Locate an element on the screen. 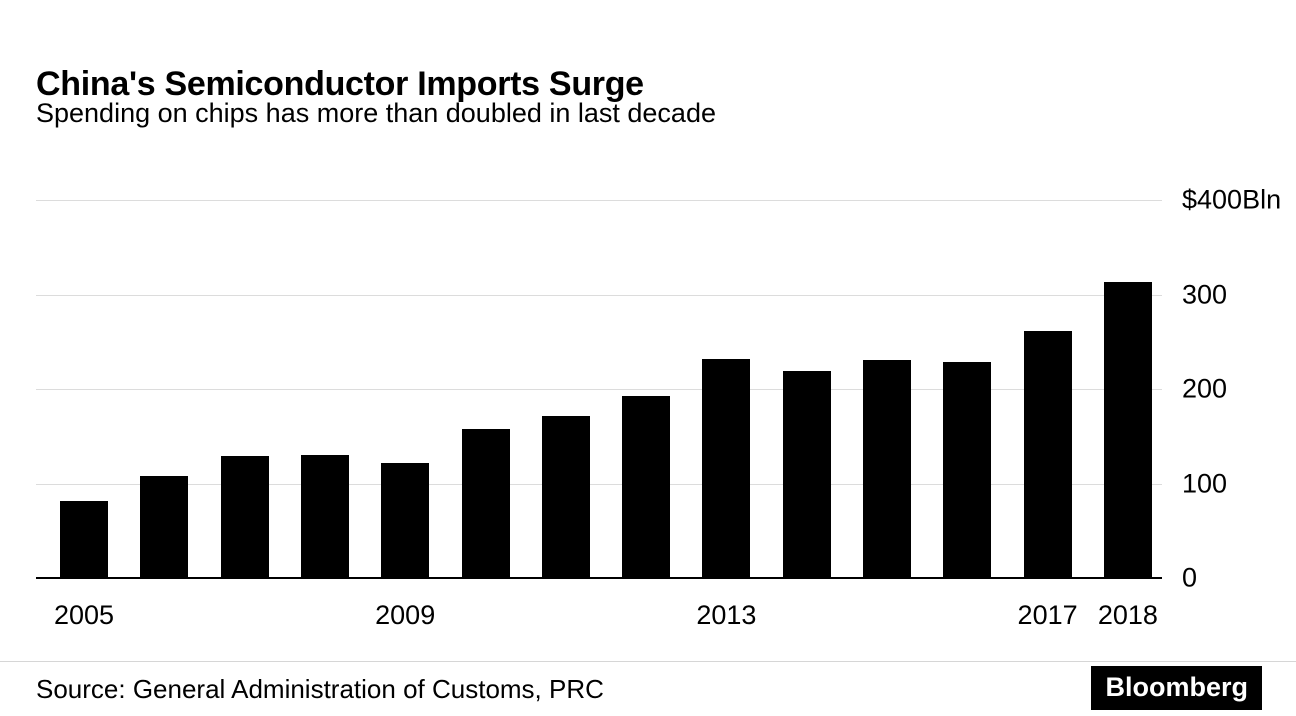 The height and width of the screenshot is (716, 1296). bar-2006 is located at coordinates (164, 526).